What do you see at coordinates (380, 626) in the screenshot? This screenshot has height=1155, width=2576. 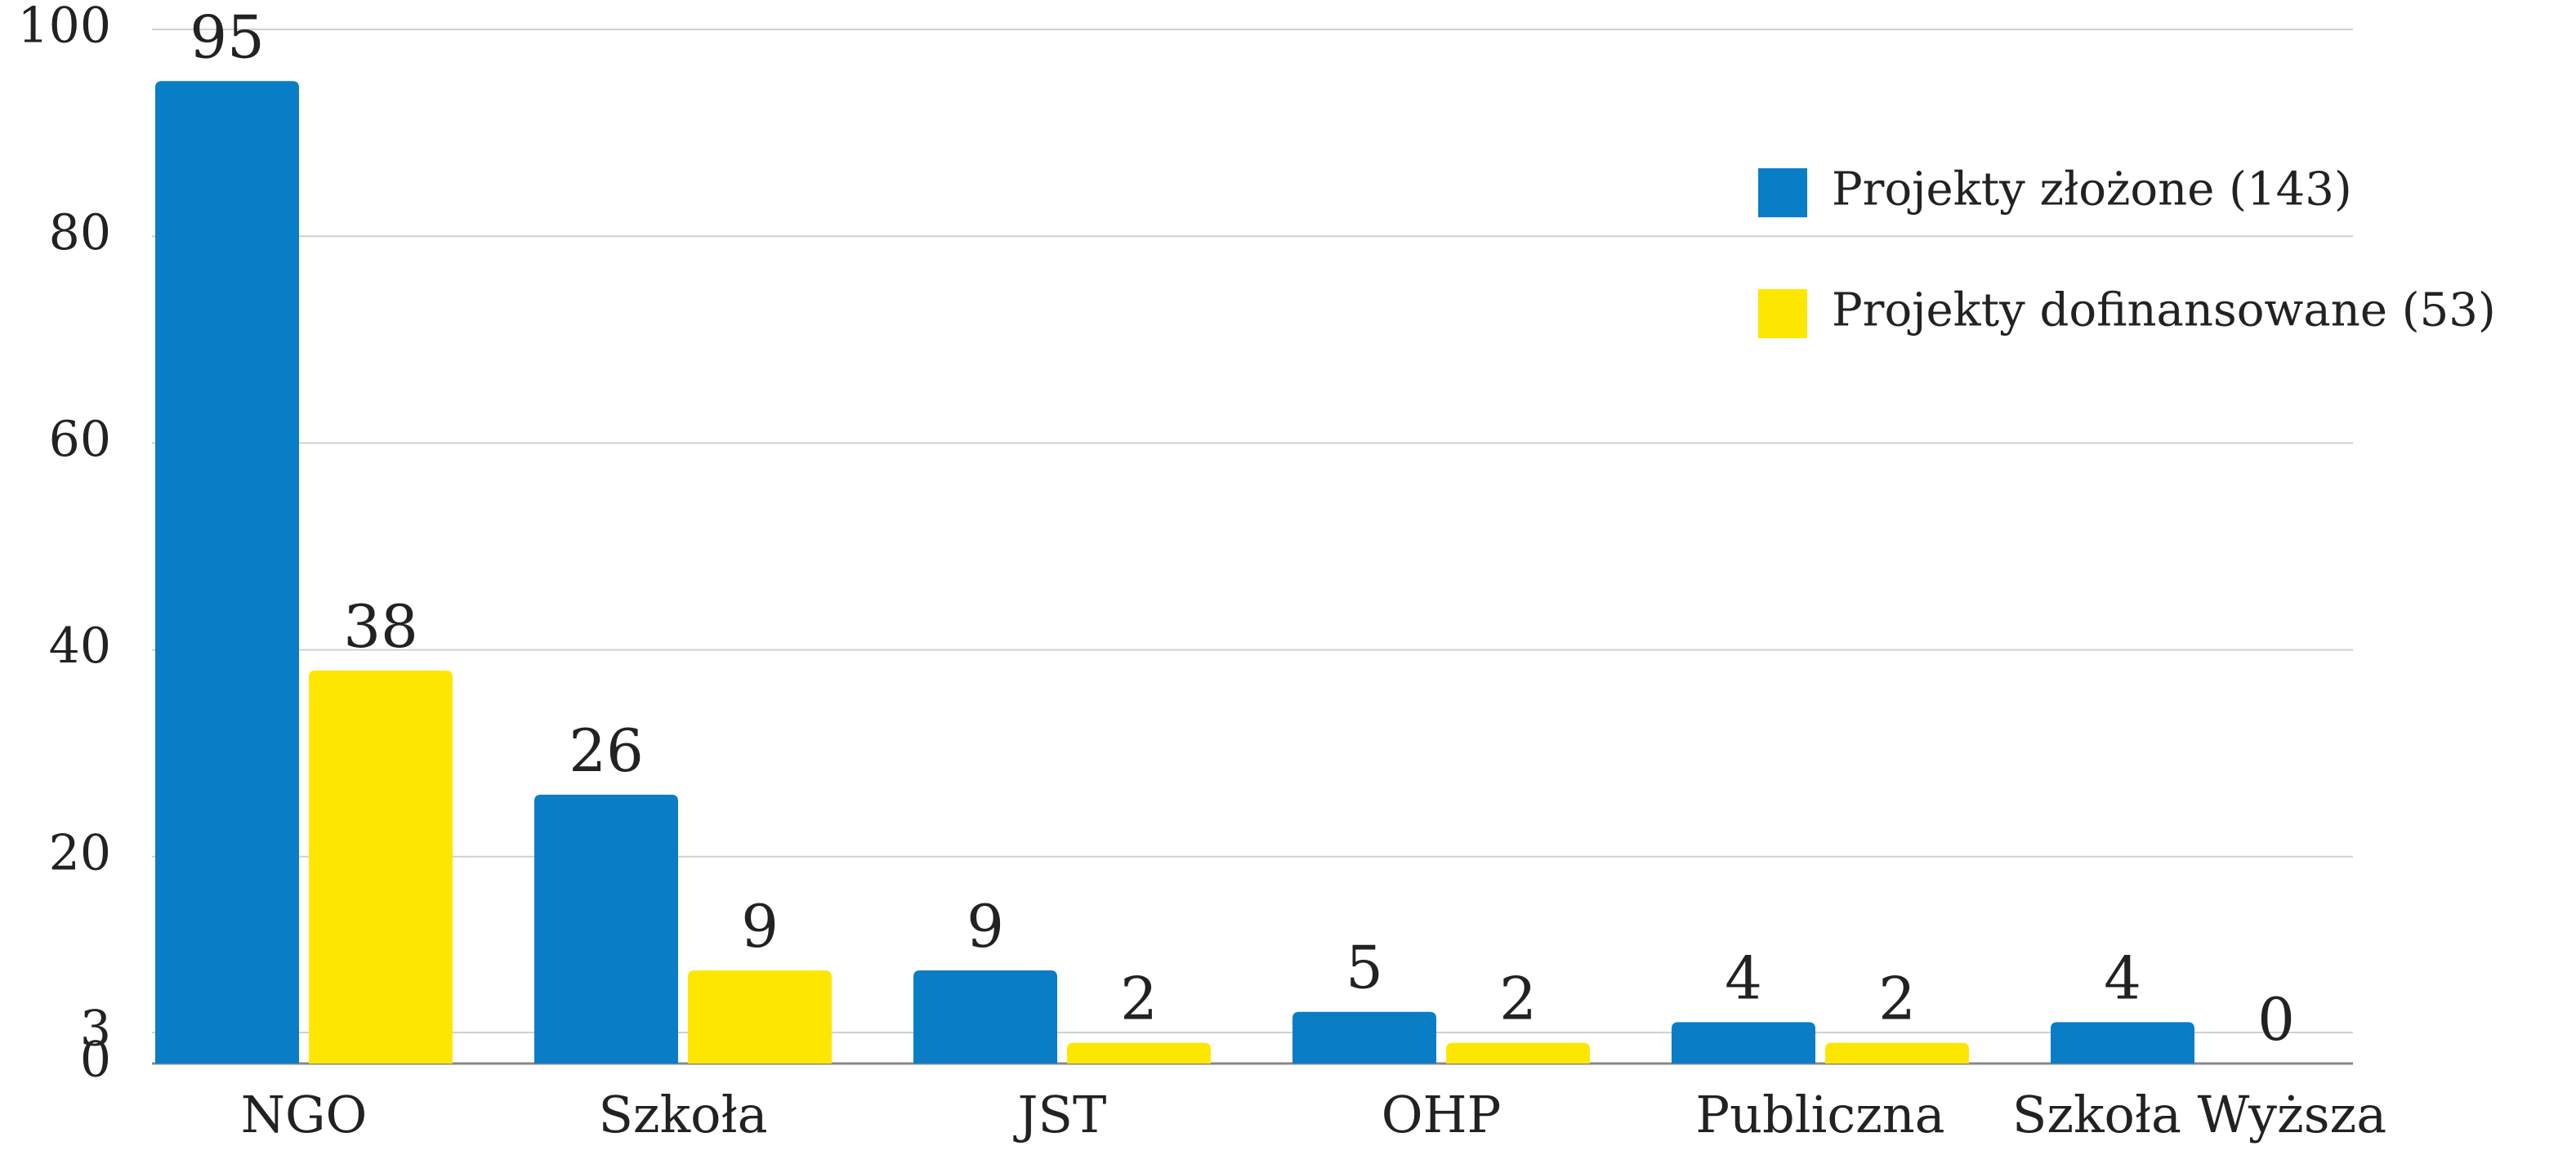 I see `value-label: 38` at bounding box center [380, 626].